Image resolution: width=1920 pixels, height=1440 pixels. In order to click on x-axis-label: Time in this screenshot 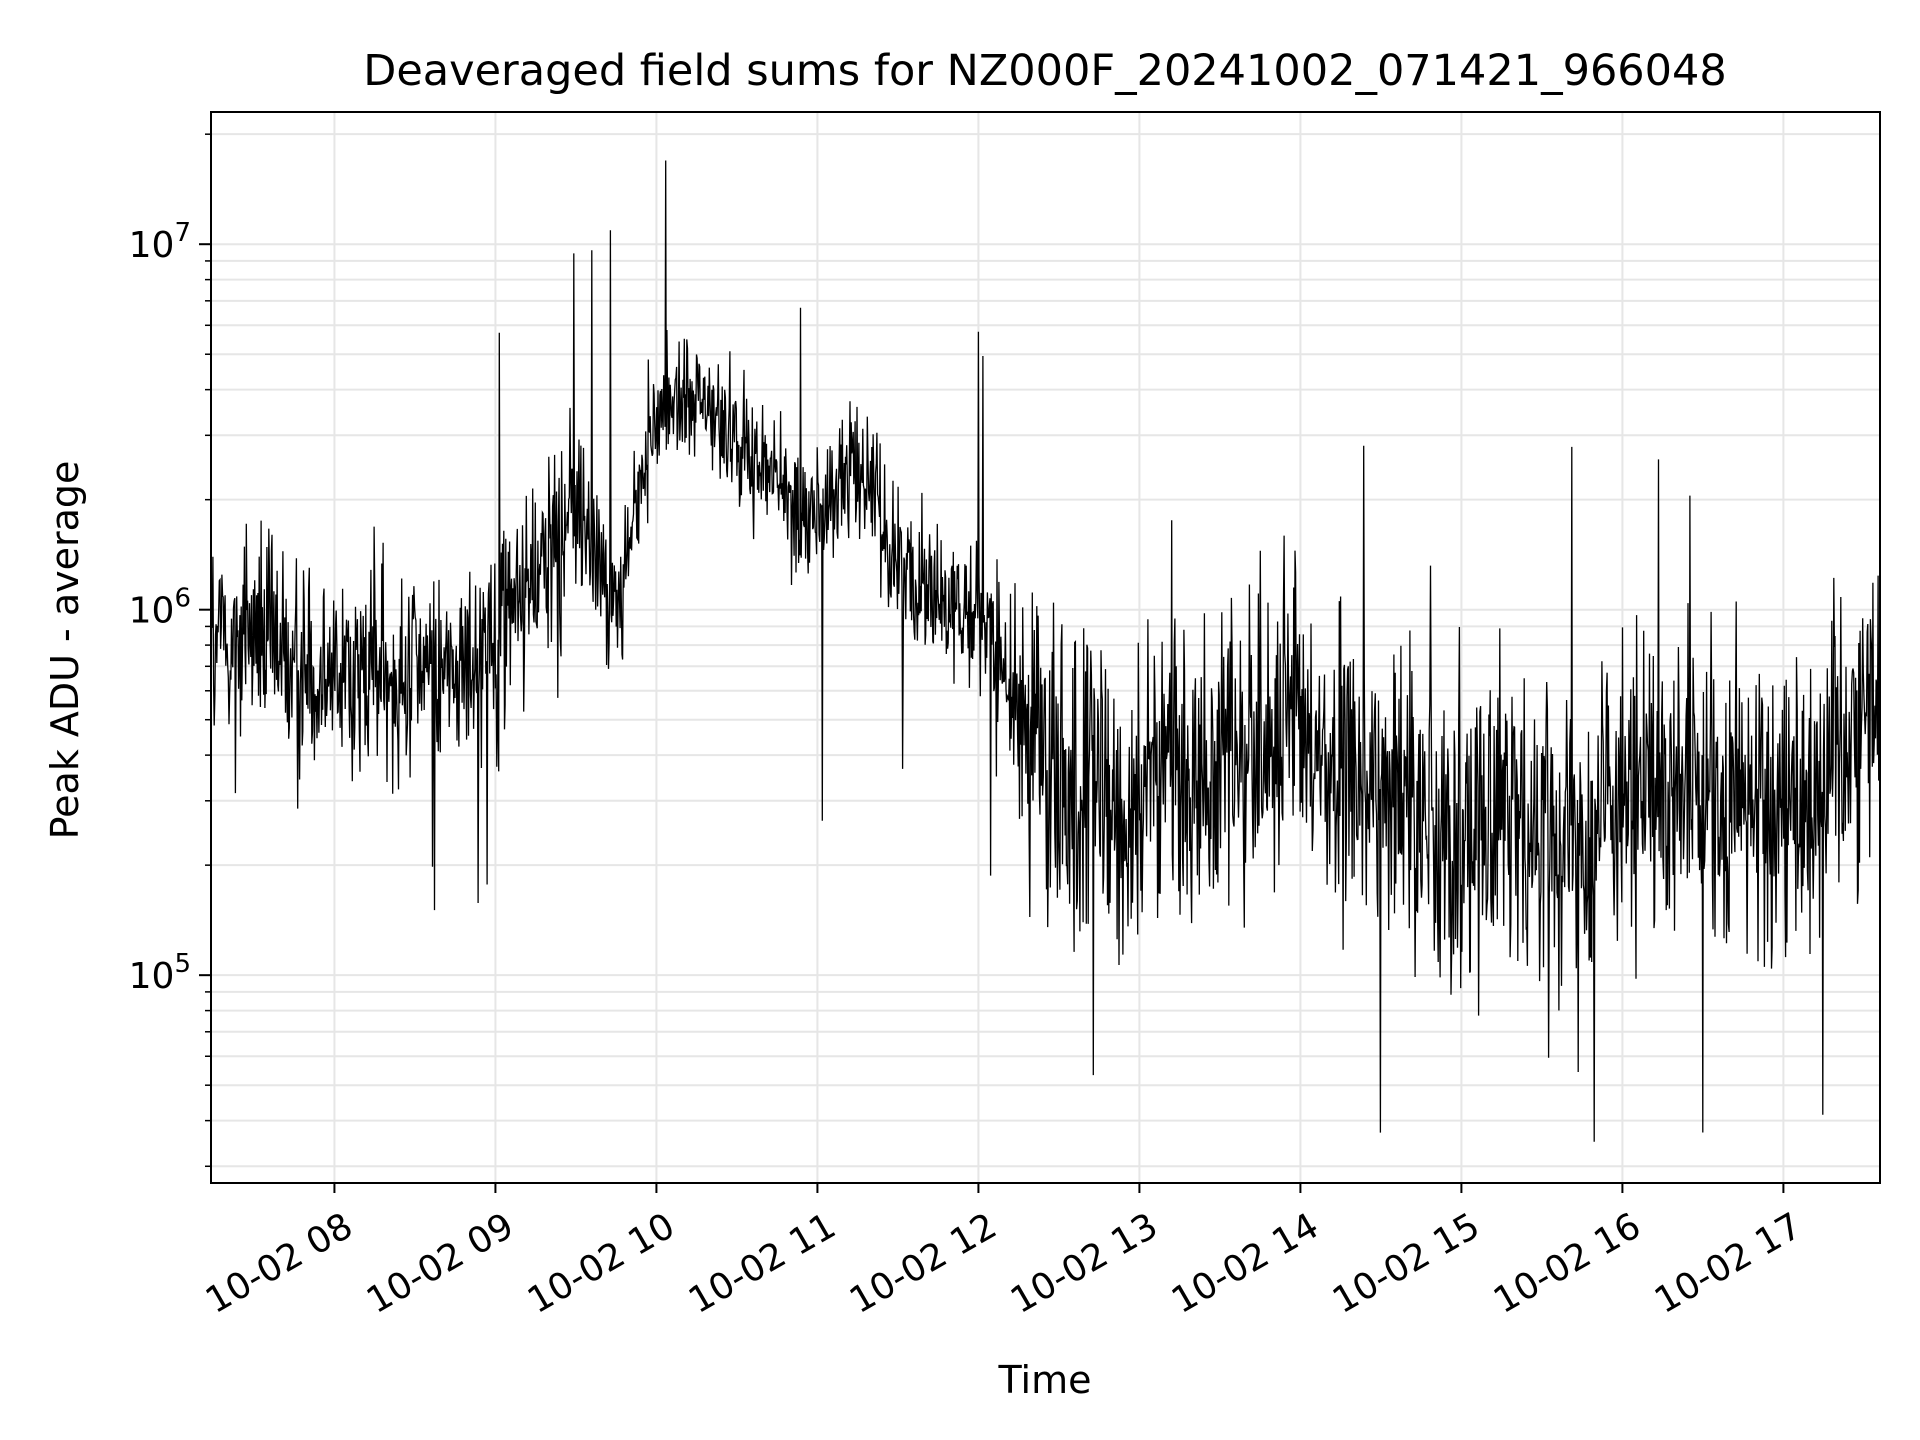, I will do `click(1045, 1380)`.